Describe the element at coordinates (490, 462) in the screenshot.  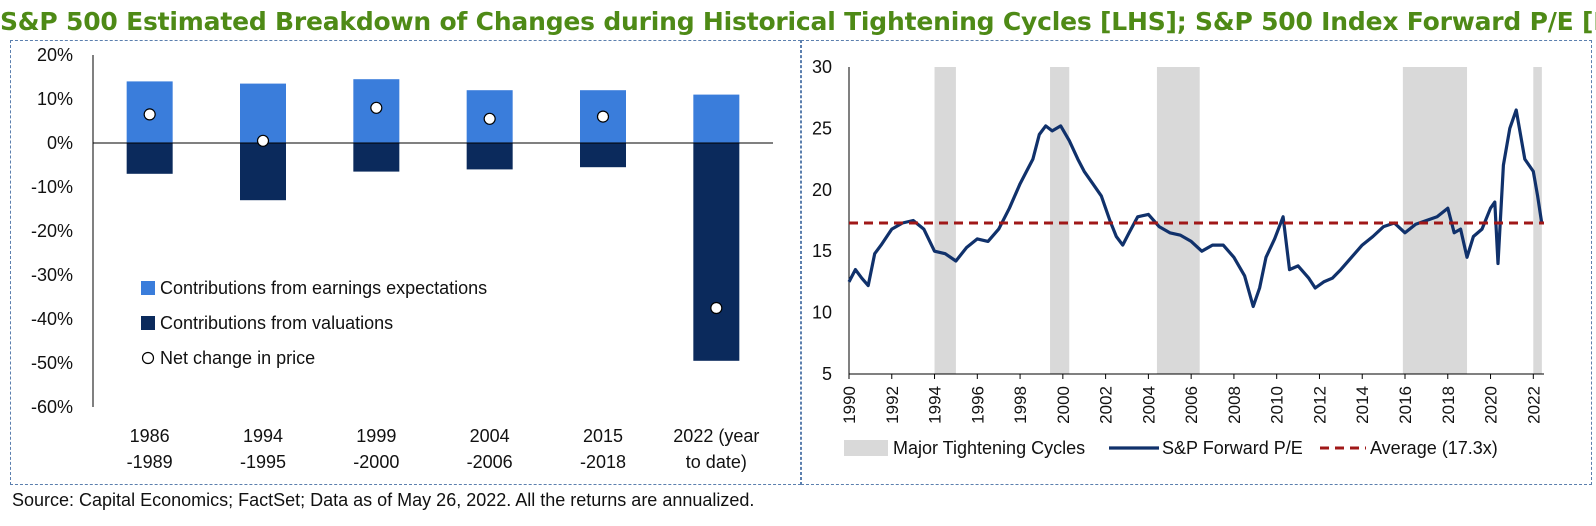
I see `x-tick-label: -2006` at that location.